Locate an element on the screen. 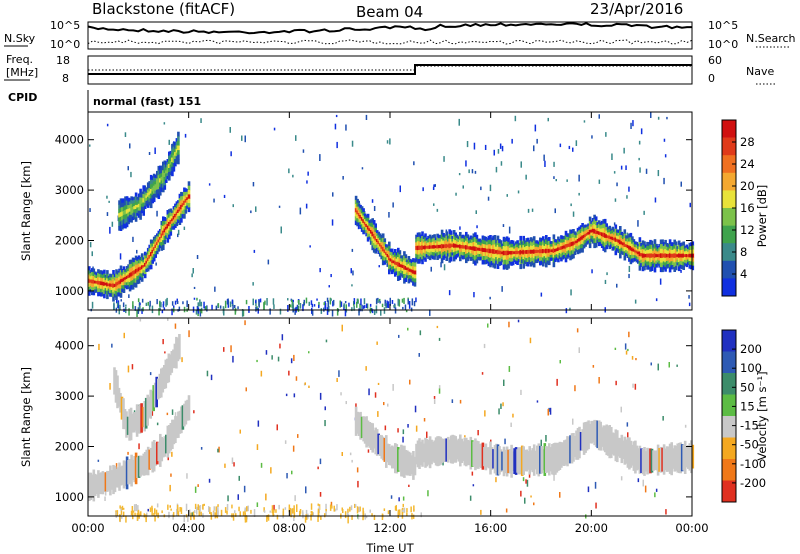 The height and width of the screenshot is (554, 800). colorbar-tick-label: -15 is located at coordinates (749, 426).